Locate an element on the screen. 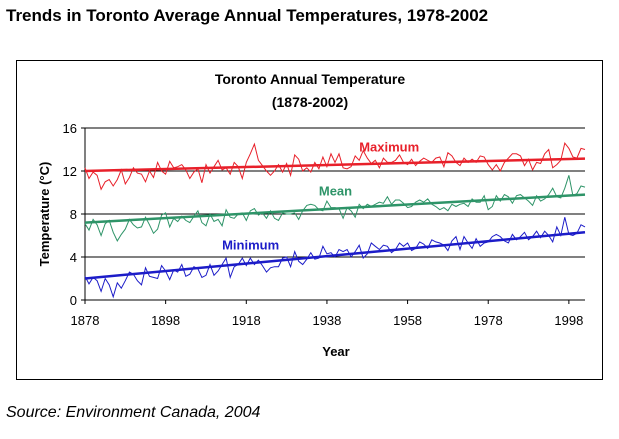 This screenshot has height=439, width=619. y-tick-label-16: 16 is located at coordinates (70, 128).